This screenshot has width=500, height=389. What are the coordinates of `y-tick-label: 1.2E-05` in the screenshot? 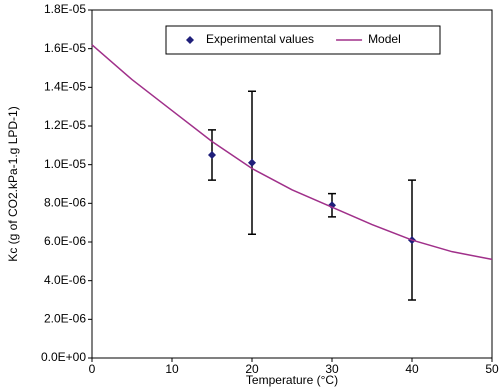 It's located at (65, 125).